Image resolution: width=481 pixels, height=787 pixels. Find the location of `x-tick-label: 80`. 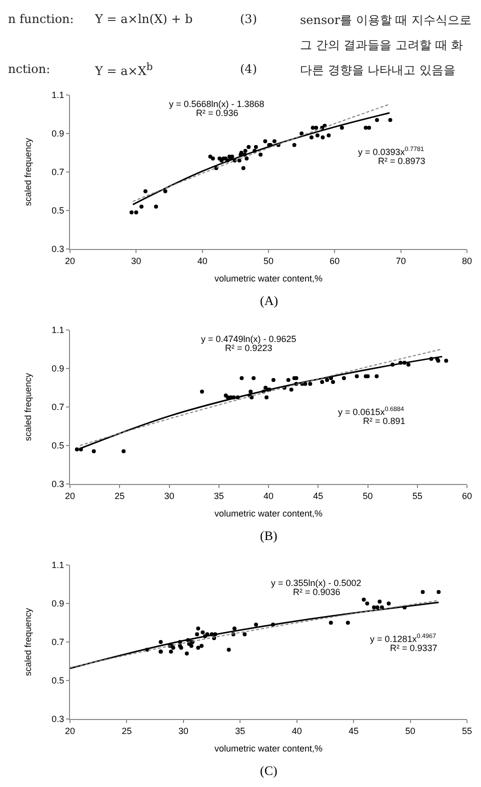

x-tick-label: 80 is located at coordinates (467, 261).